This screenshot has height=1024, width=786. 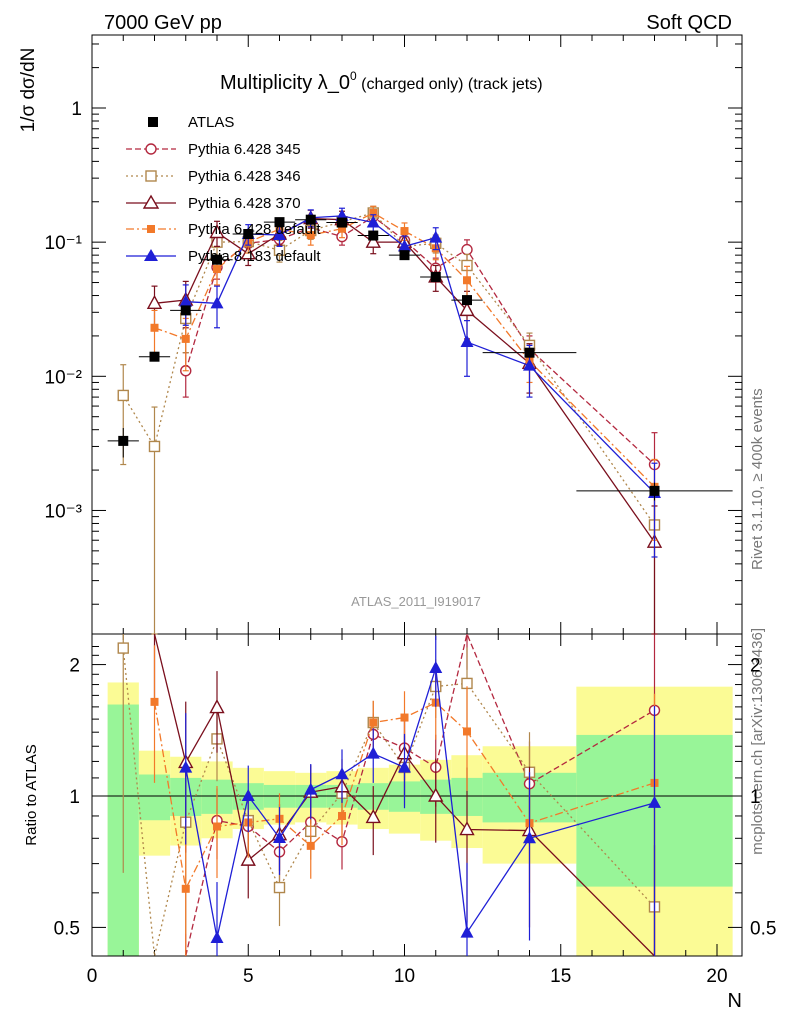 What do you see at coordinates (74, 797) in the screenshot?
I see `y-tick-label-bottom: 1` at bounding box center [74, 797].